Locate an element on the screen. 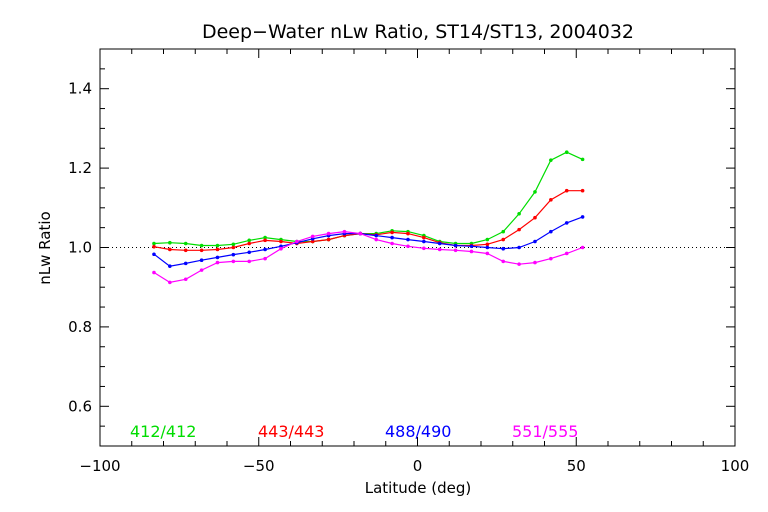 The height and width of the screenshot is (512, 768). y-tick-label: 1.4 is located at coordinates (80, 89).